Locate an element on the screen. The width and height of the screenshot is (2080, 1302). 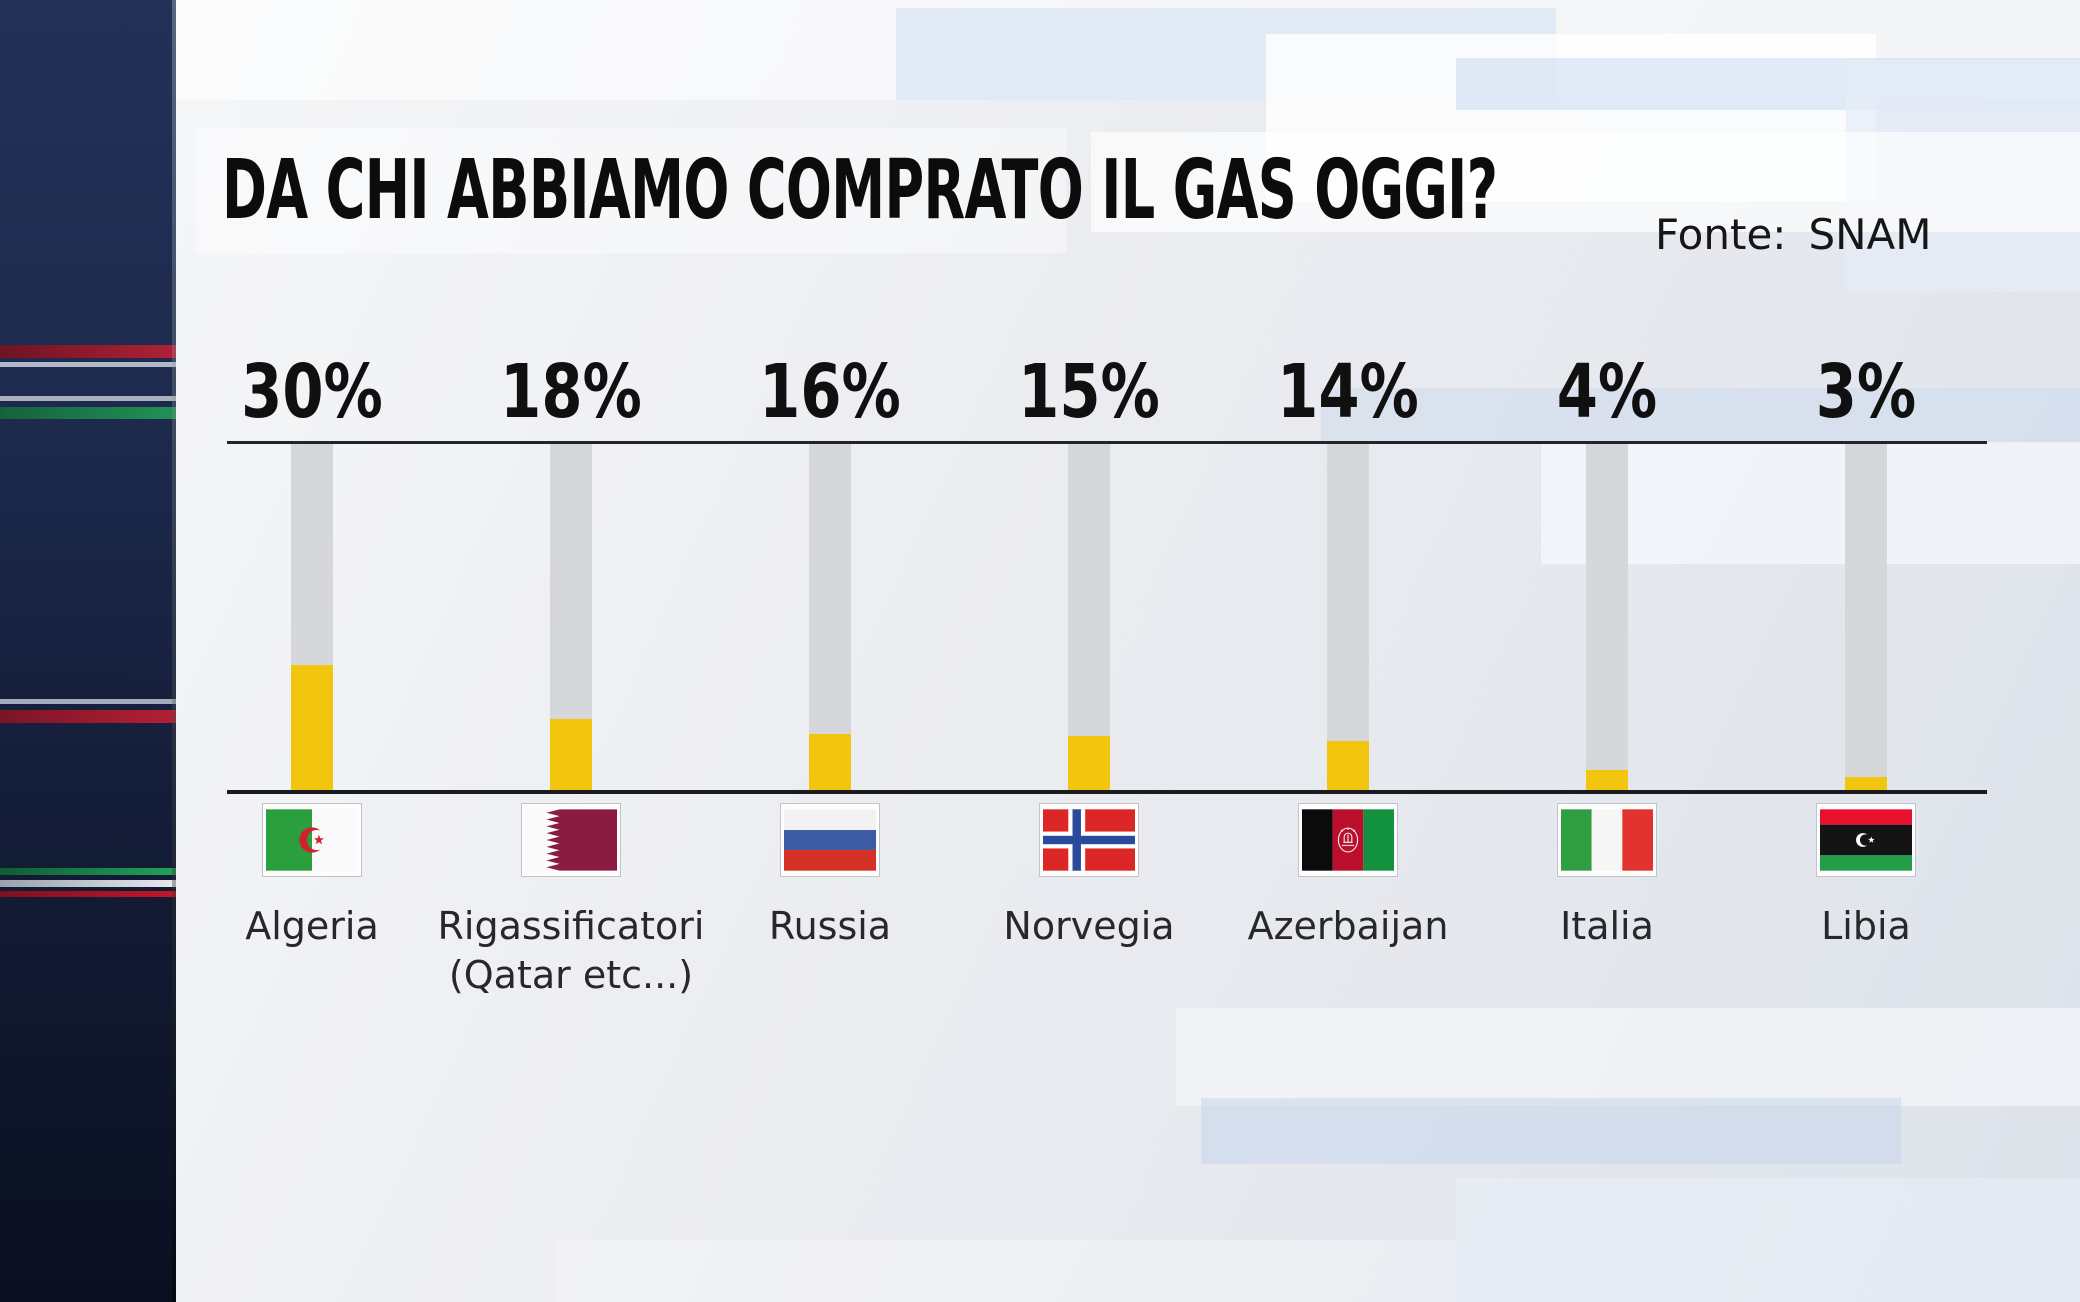
country-label: Rigassificatori (Qatar etc...) is located at coordinates (571, 951).